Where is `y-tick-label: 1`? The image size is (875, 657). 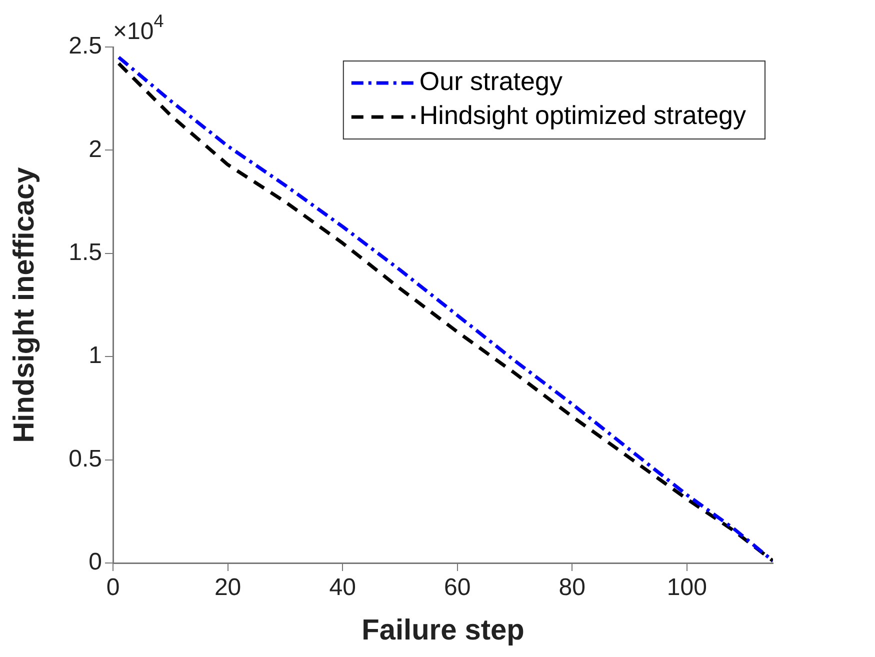
y-tick-label: 1 is located at coordinates (95, 356).